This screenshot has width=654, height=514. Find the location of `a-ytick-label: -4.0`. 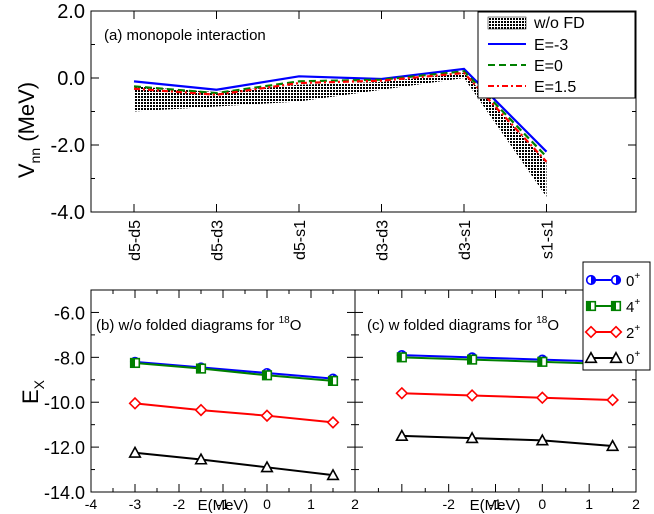

a-ytick-label: -4.0 is located at coordinates (68, 213).